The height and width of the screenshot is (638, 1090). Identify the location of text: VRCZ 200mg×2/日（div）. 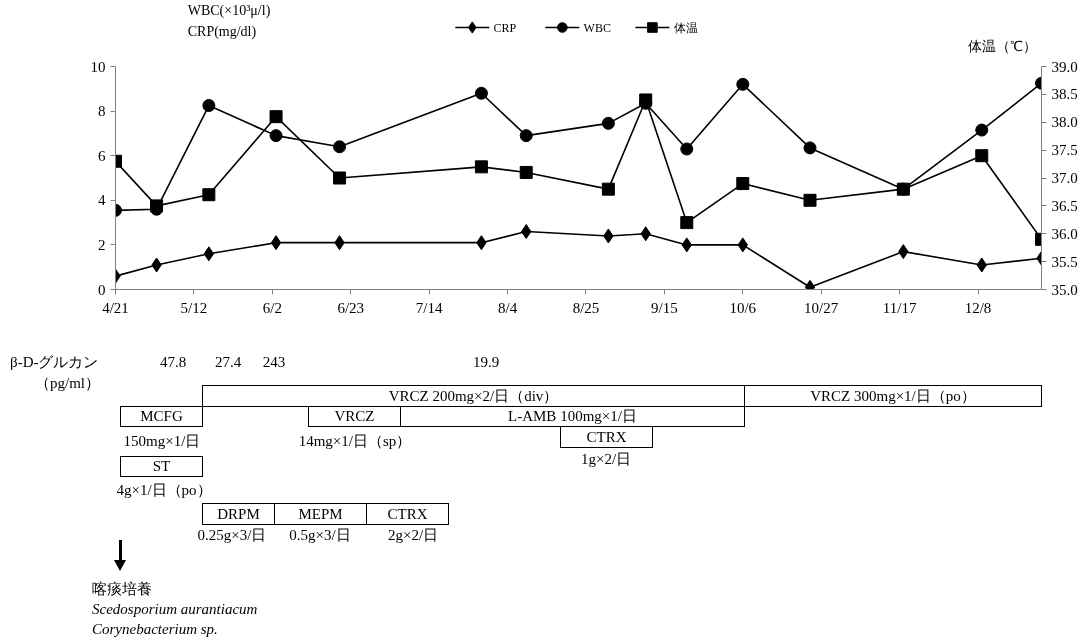
(473, 396).